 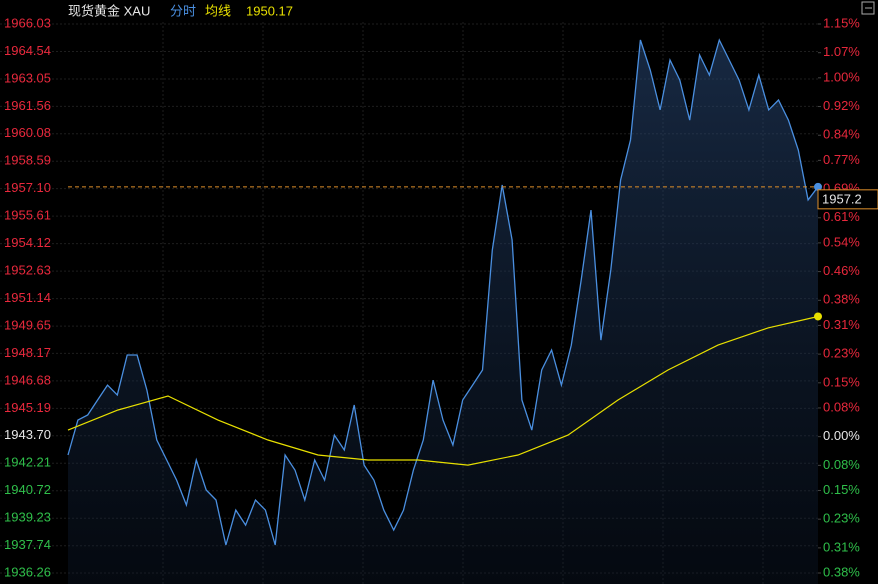 What do you see at coordinates (27, 160) in the screenshot?
I see `y-tick-label: 1958.59` at bounding box center [27, 160].